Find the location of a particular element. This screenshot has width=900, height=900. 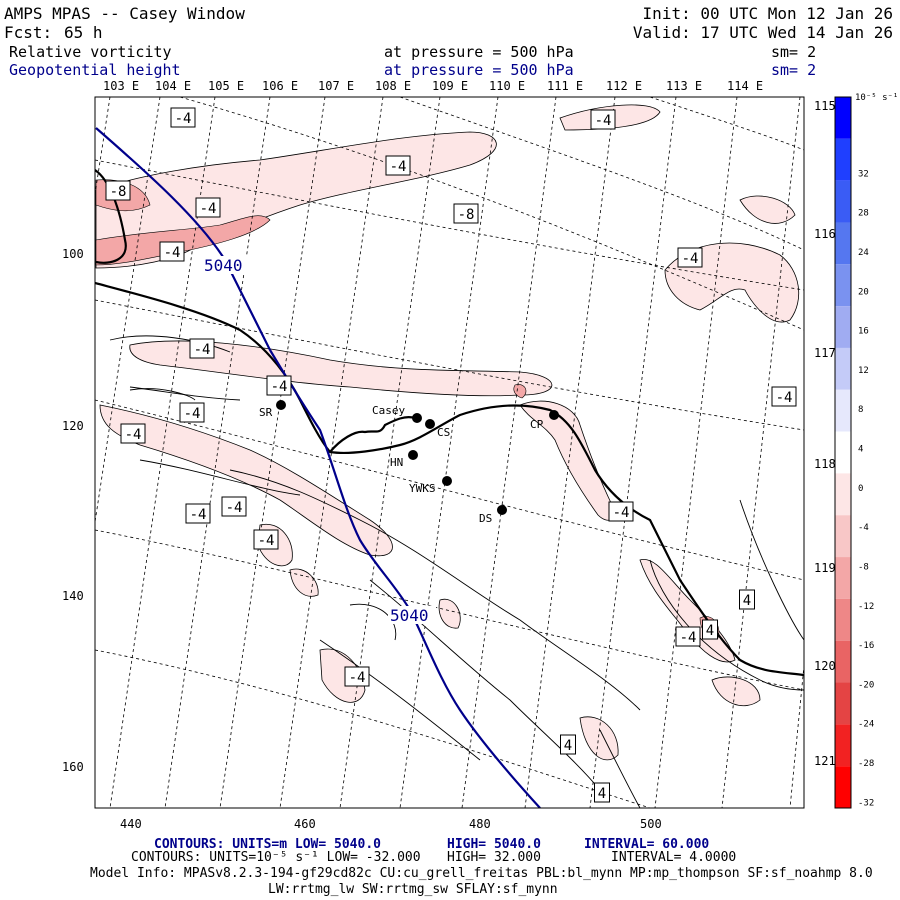

station-label: YWKS is located at coordinates (422, 488).